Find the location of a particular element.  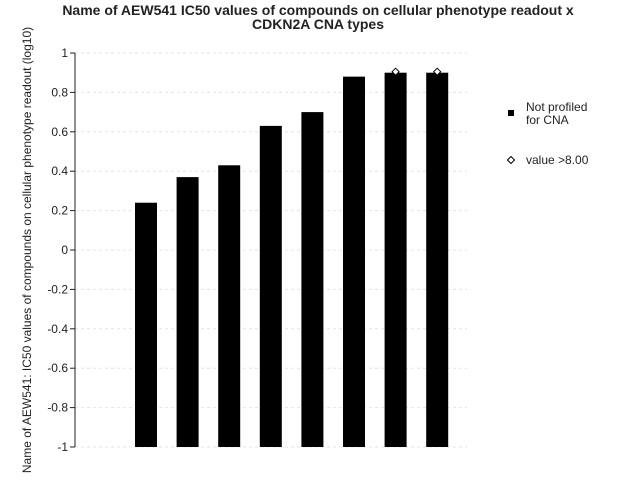

y-tick-label: 0.4 is located at coordinates (59, 171).